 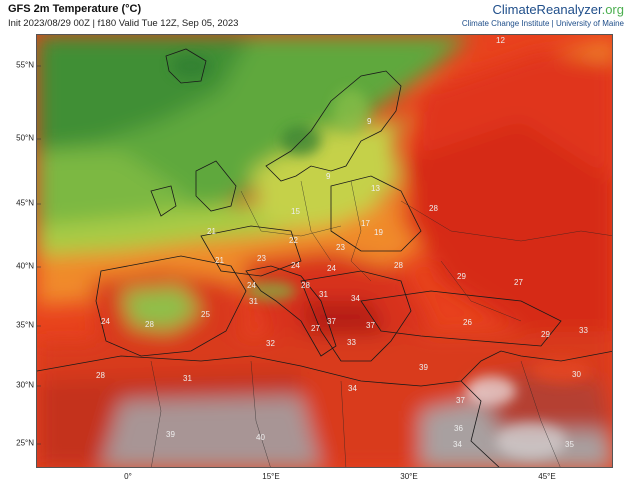 I want to click on lat-label-40n: 40°N, so click(x=25, y=266).